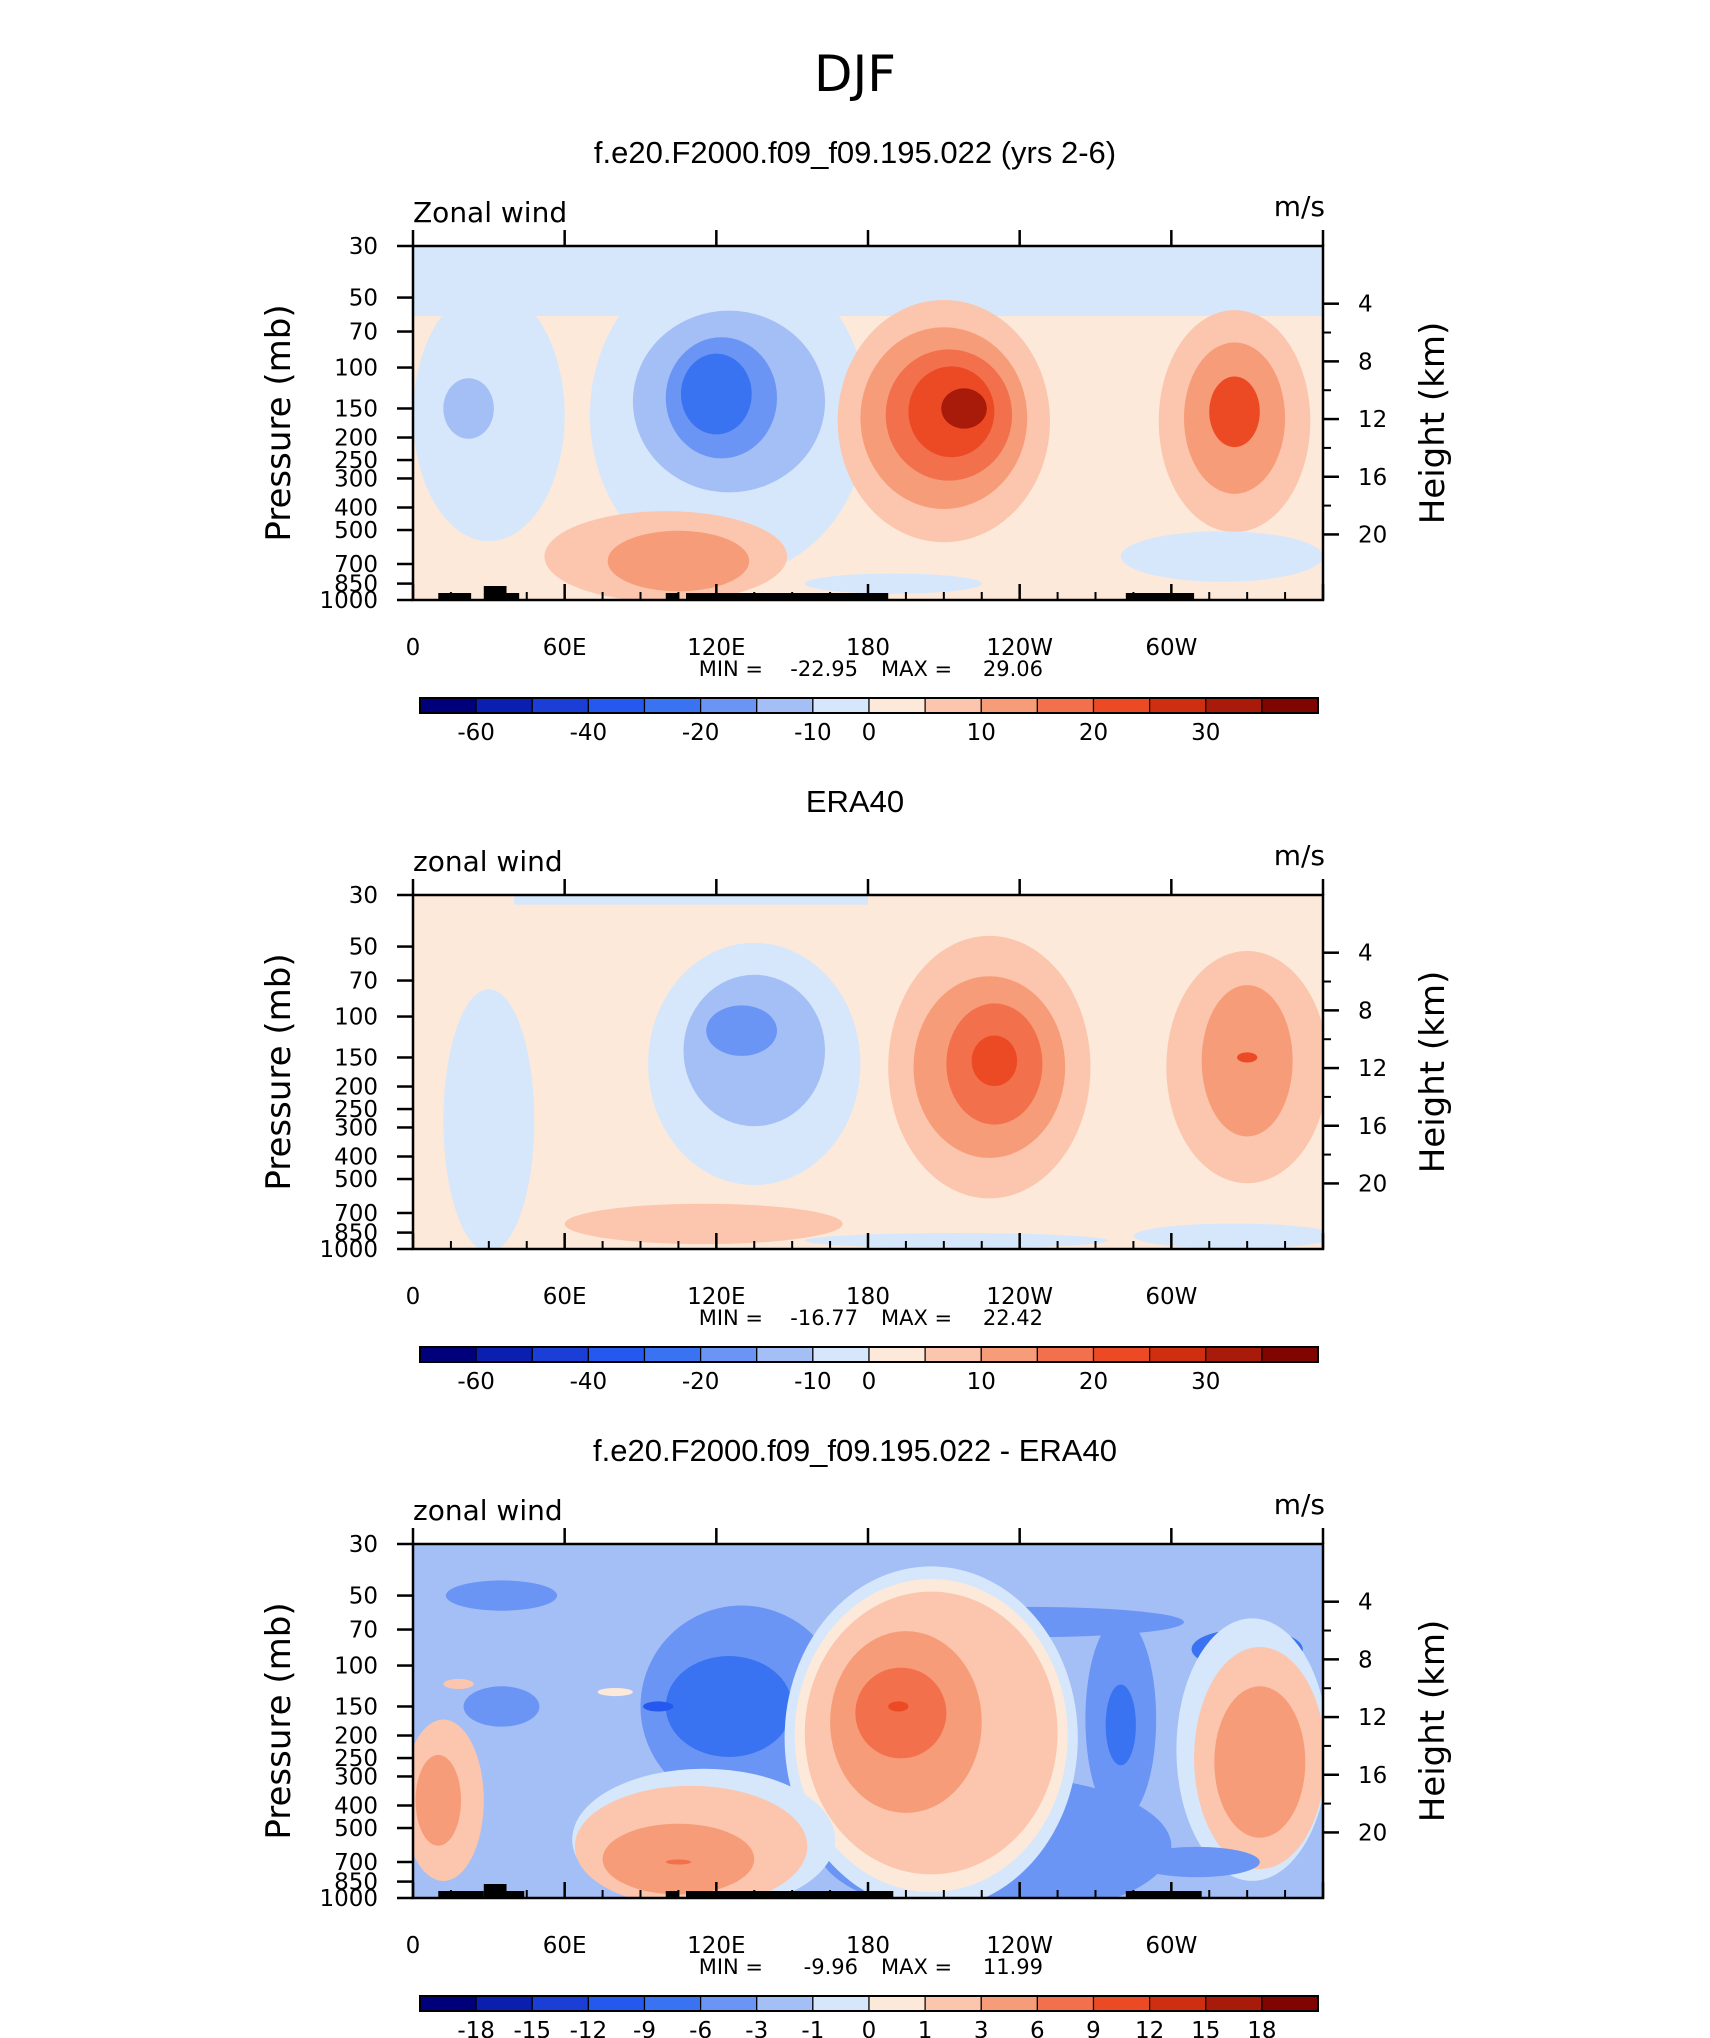 The width and height of the screenshot is (1710, 2038). Describe the element at coordinates (868, 423) in the screenshot. I see `contour-field` at that location.